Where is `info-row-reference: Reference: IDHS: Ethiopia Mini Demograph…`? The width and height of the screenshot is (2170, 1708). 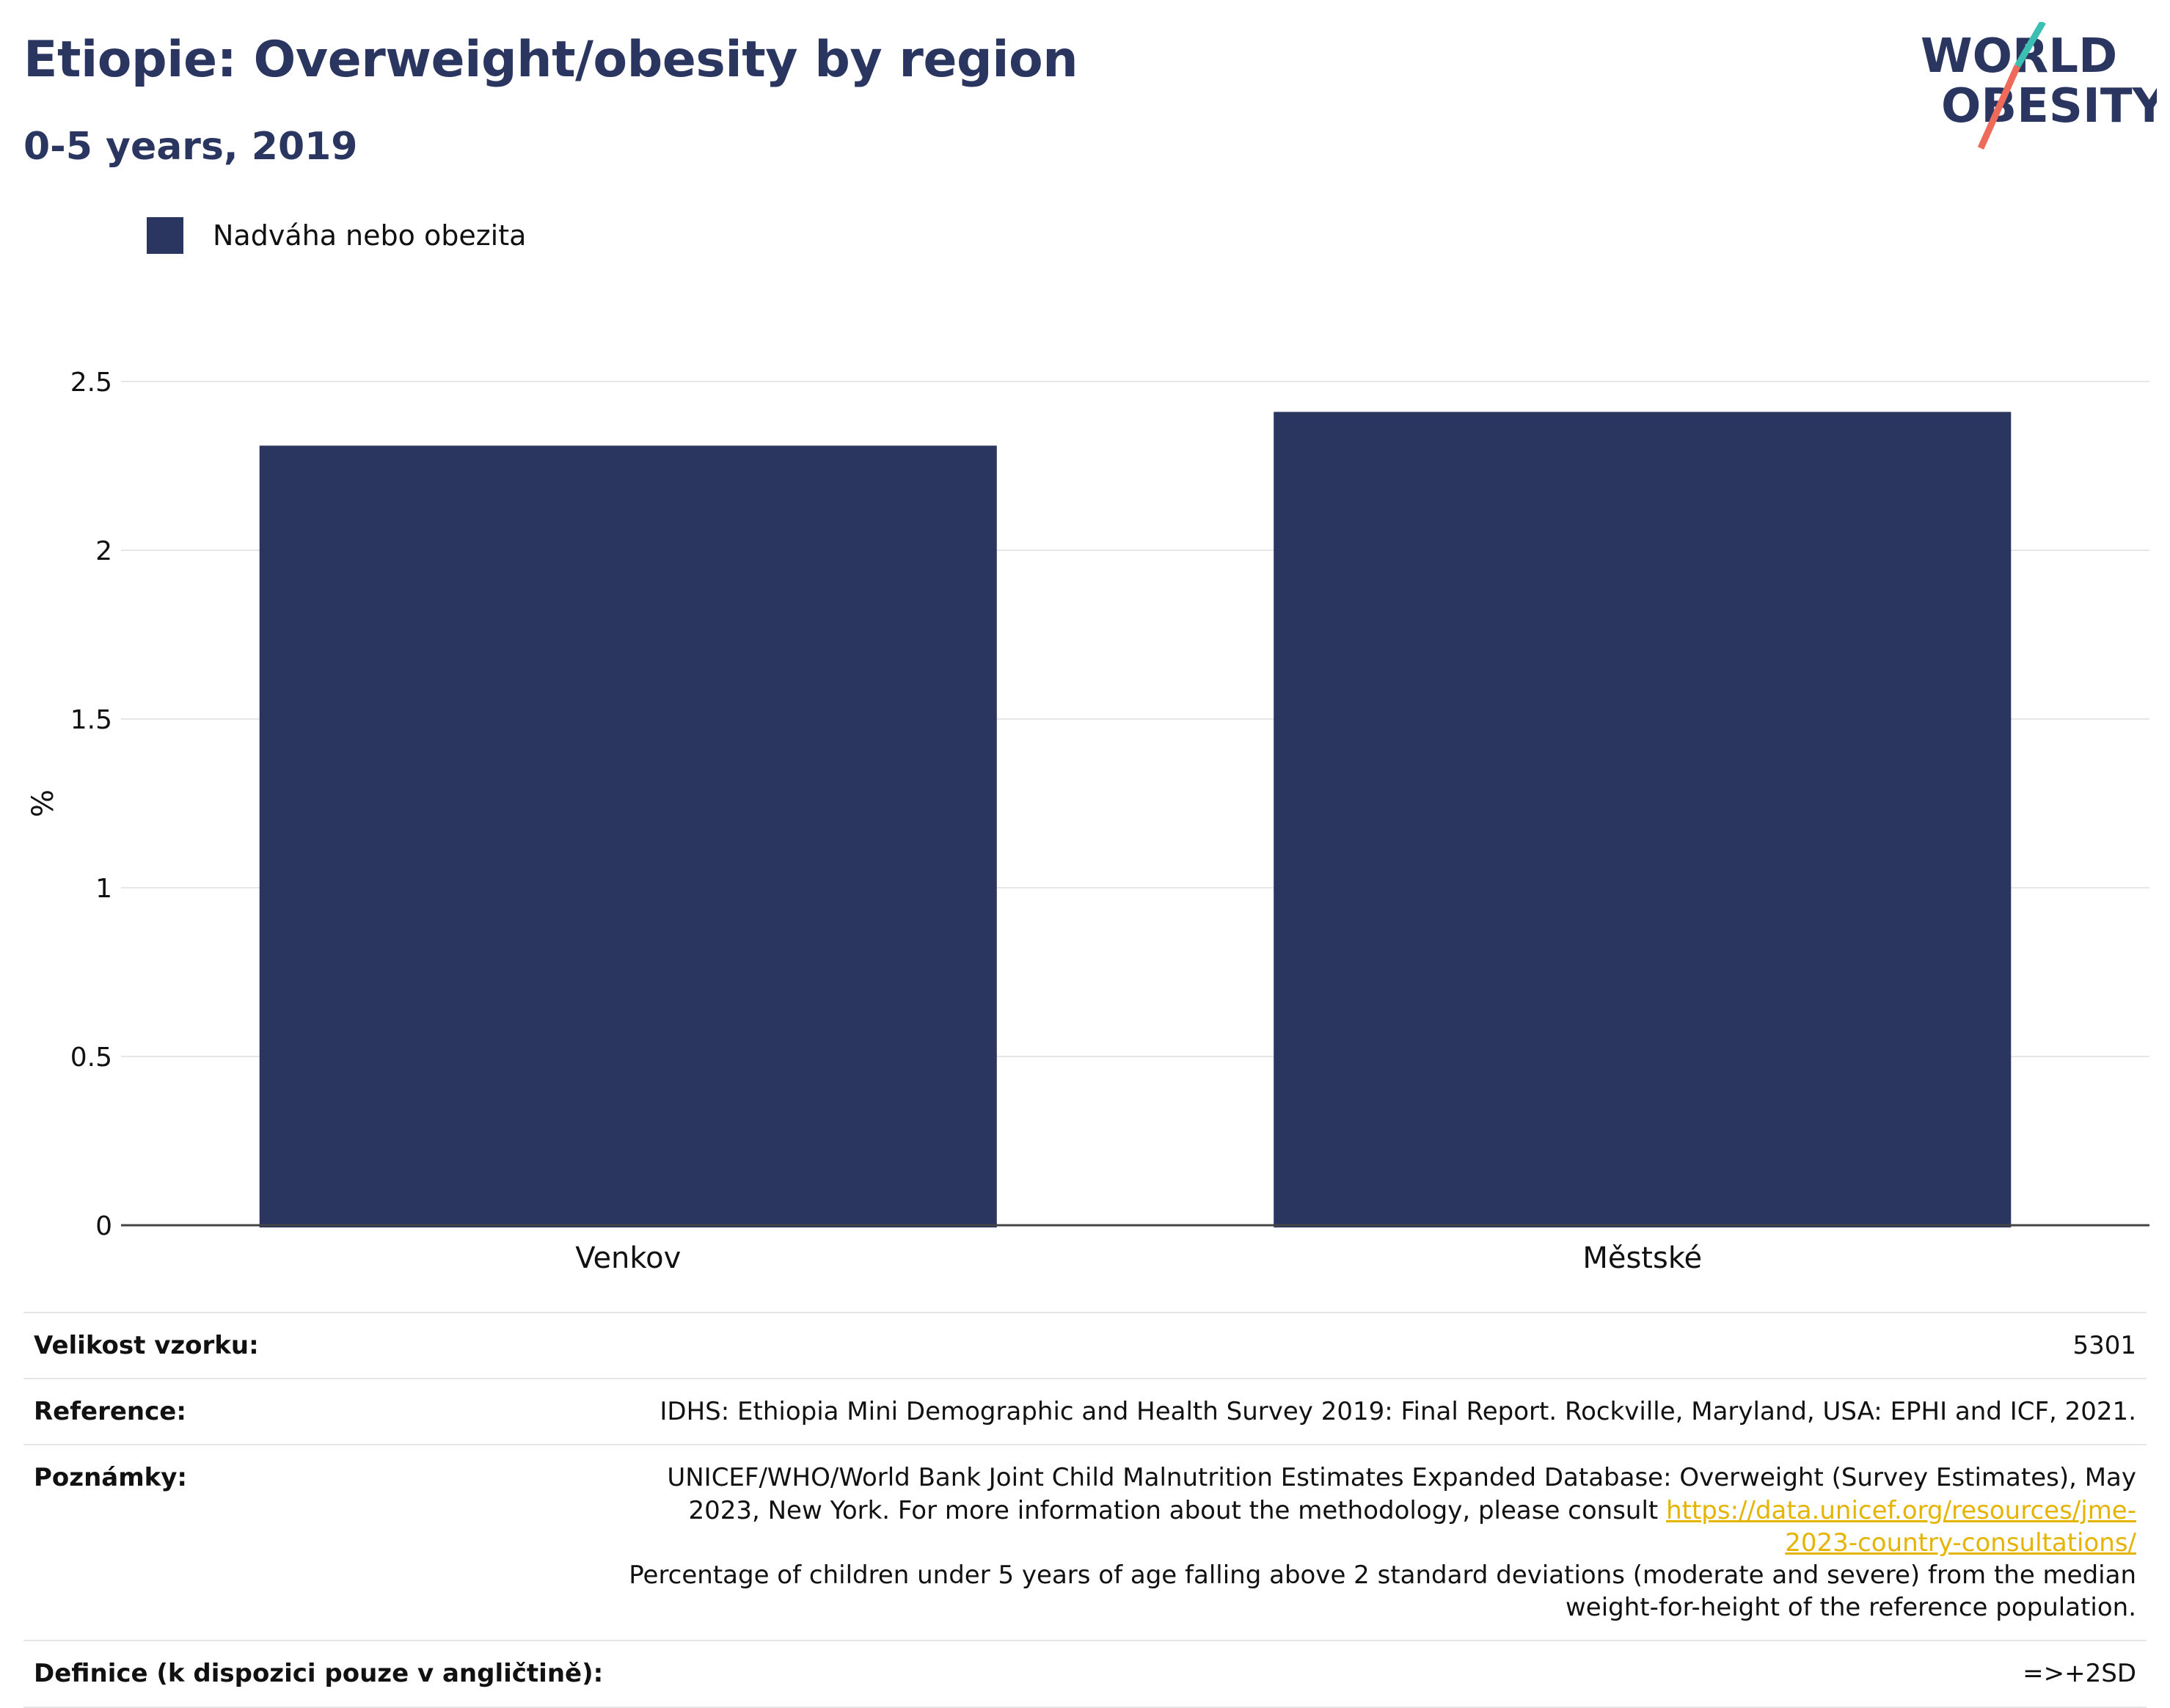
info-row-reference: Reference: IDHS: Ethiopia Mini Demograph… is located at coordinates (1085, 1412).